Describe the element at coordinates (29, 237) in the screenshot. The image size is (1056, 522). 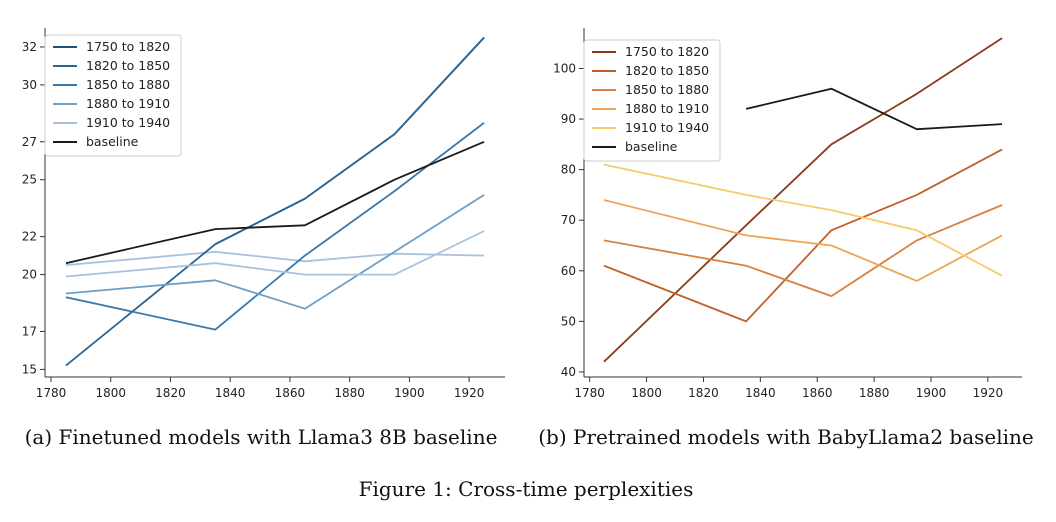
I see `y-tick-label: 22` at that location.